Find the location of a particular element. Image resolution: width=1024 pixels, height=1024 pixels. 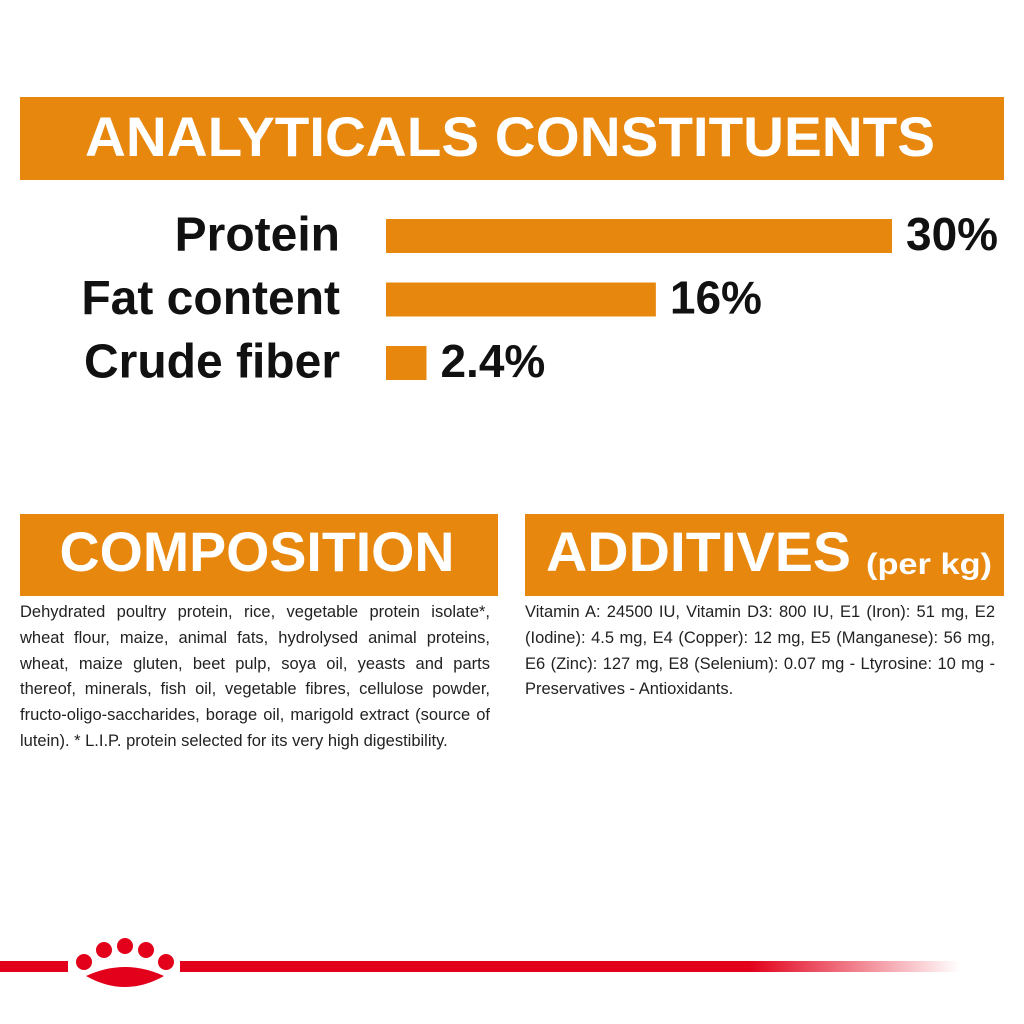

composition-banner is located at coordinates (259, 555).